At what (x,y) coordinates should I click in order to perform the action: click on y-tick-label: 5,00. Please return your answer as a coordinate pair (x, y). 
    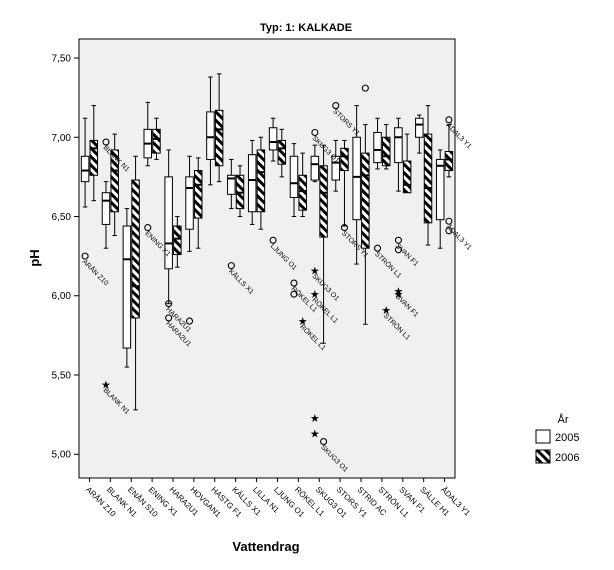
    Looking at the image, I should click on (62, 455).